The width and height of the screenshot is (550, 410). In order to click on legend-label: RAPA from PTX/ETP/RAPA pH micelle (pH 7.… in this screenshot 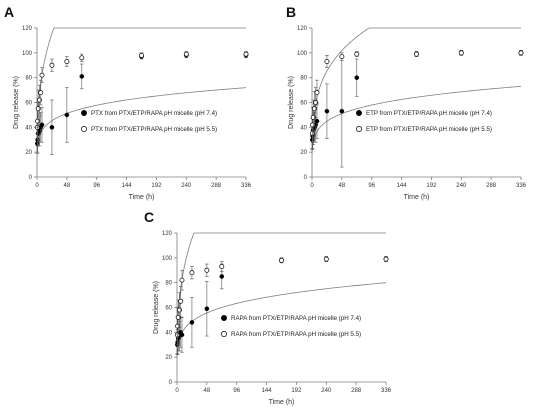, I will do `click(296, 318)`.